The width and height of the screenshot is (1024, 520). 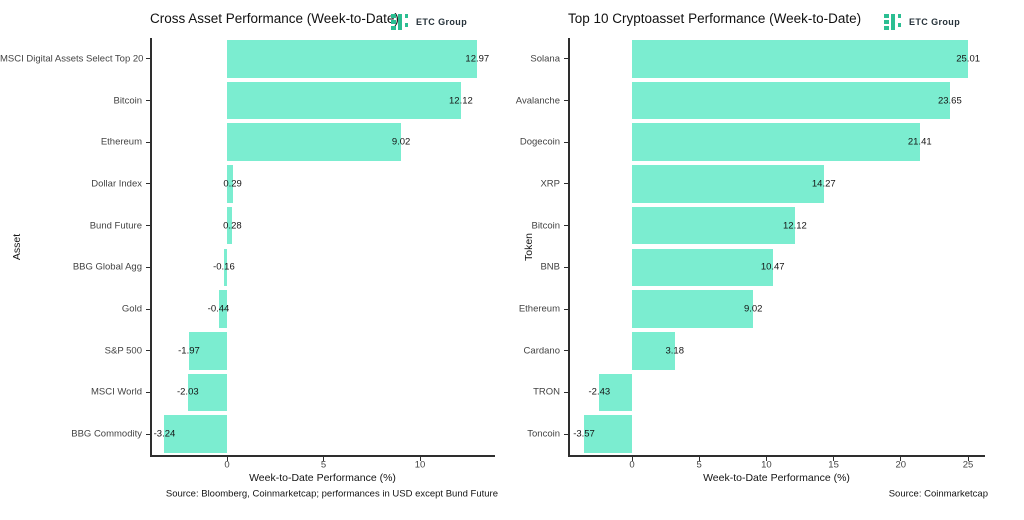 I want to click on bar-value-label: 3.18, so click(x=674, y=351).